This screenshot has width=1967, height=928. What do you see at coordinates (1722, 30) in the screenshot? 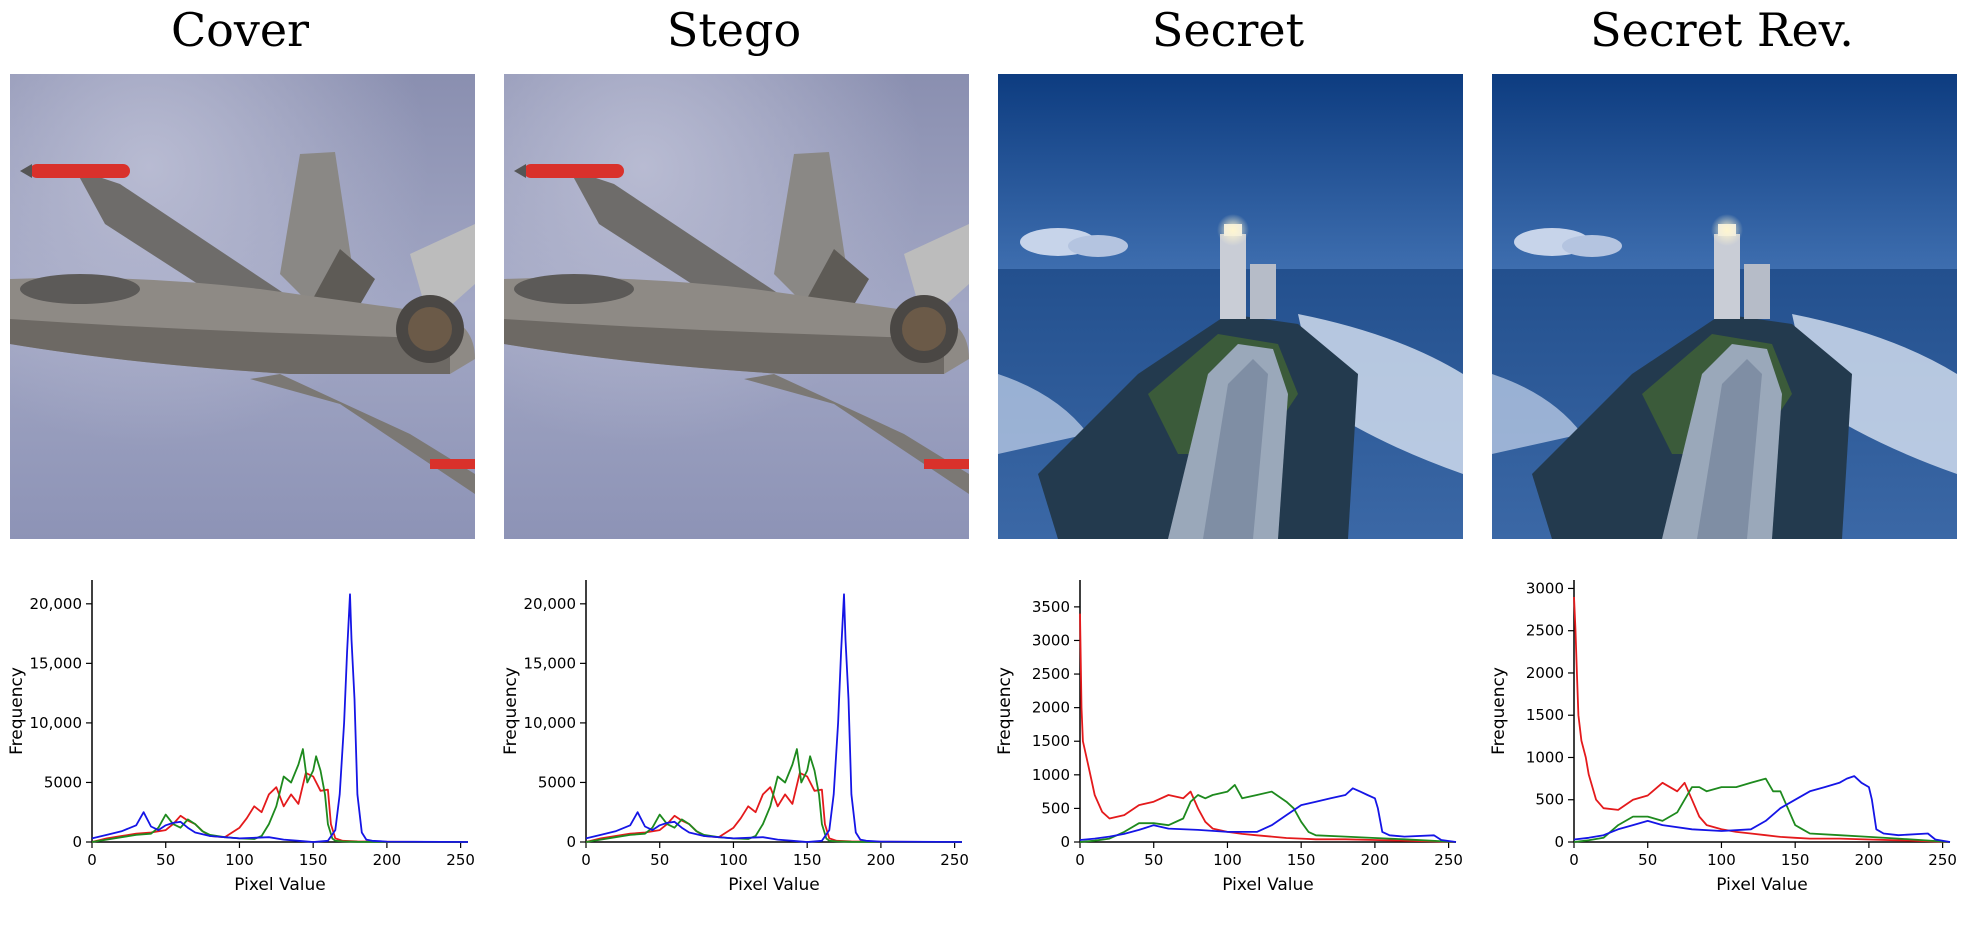
I see `panel-title: Secret Rev.` at bounding box center [1722, 30].